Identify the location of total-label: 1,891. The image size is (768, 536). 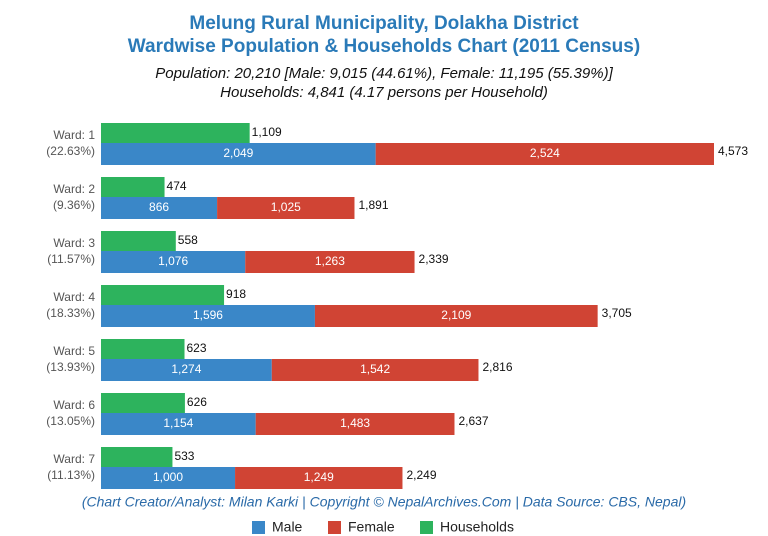
(373, 205).